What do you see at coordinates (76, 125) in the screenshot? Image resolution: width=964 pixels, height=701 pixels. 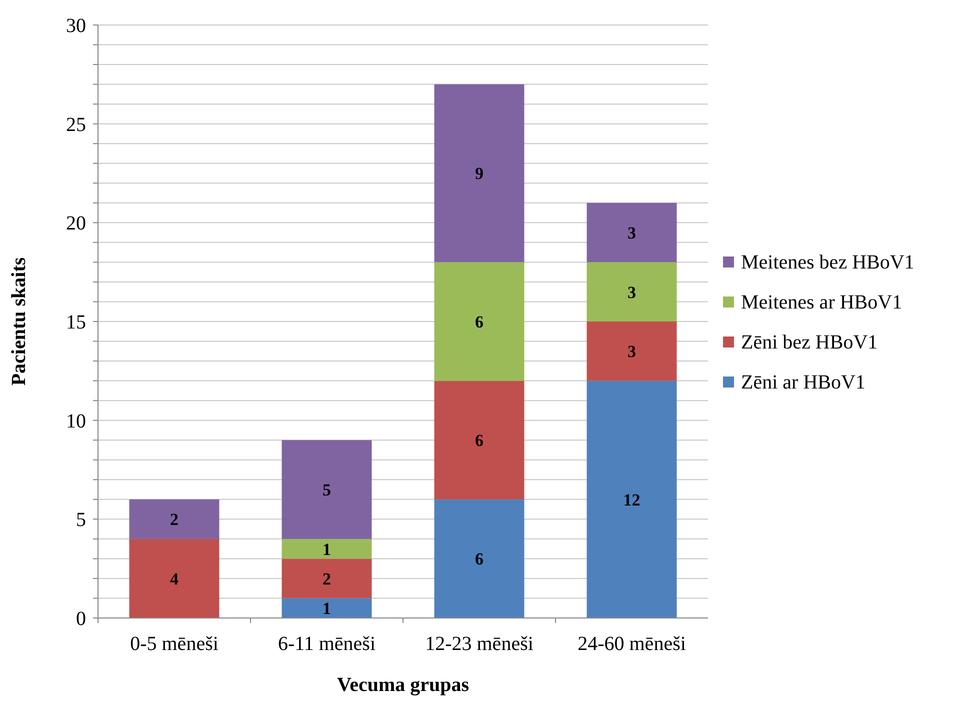 I see `y-tick-label: 25` at bounding box center [76, 125].